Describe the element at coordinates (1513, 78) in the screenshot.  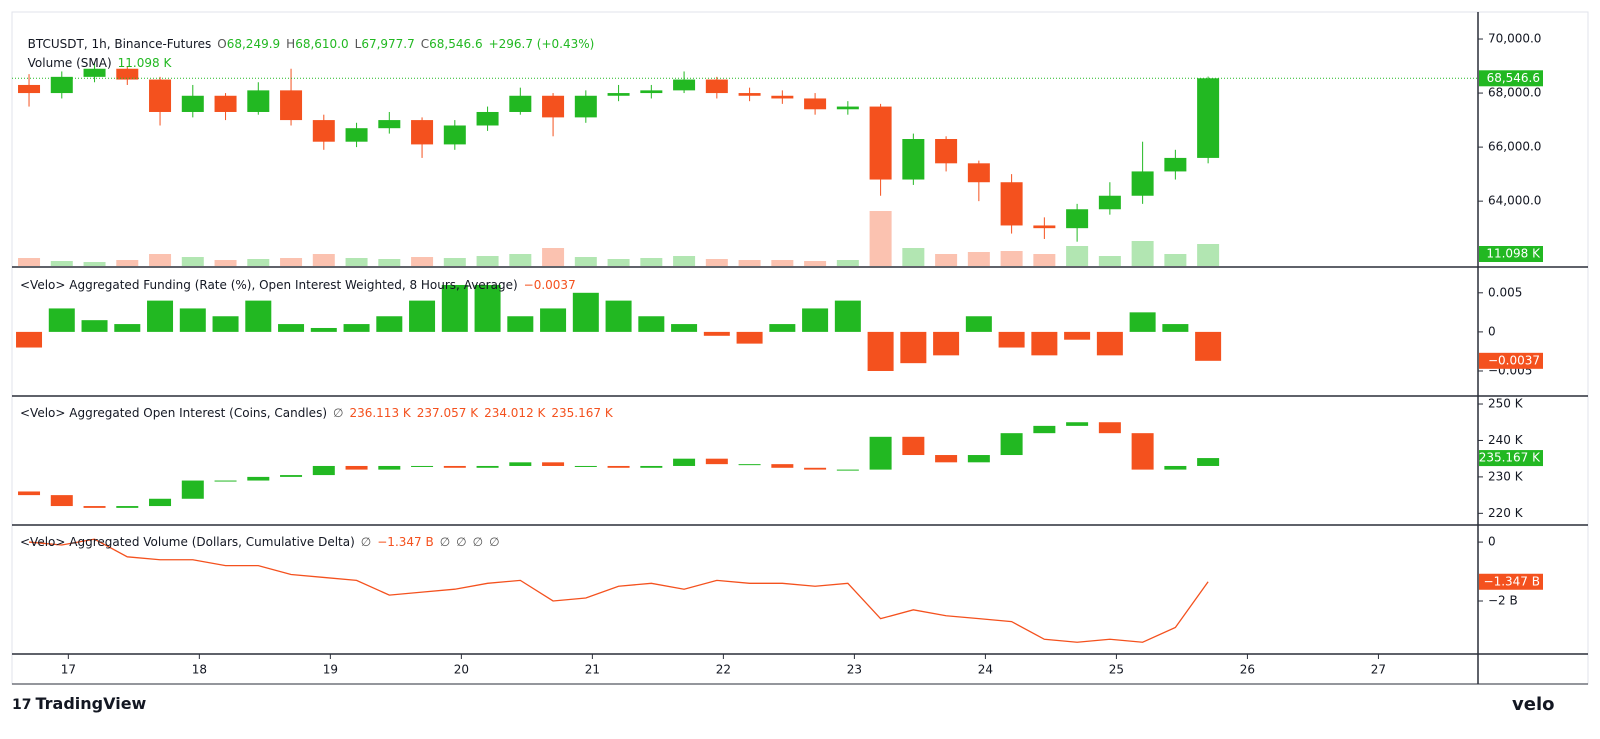
I see `value-box-label: 68,546.6` at that location.